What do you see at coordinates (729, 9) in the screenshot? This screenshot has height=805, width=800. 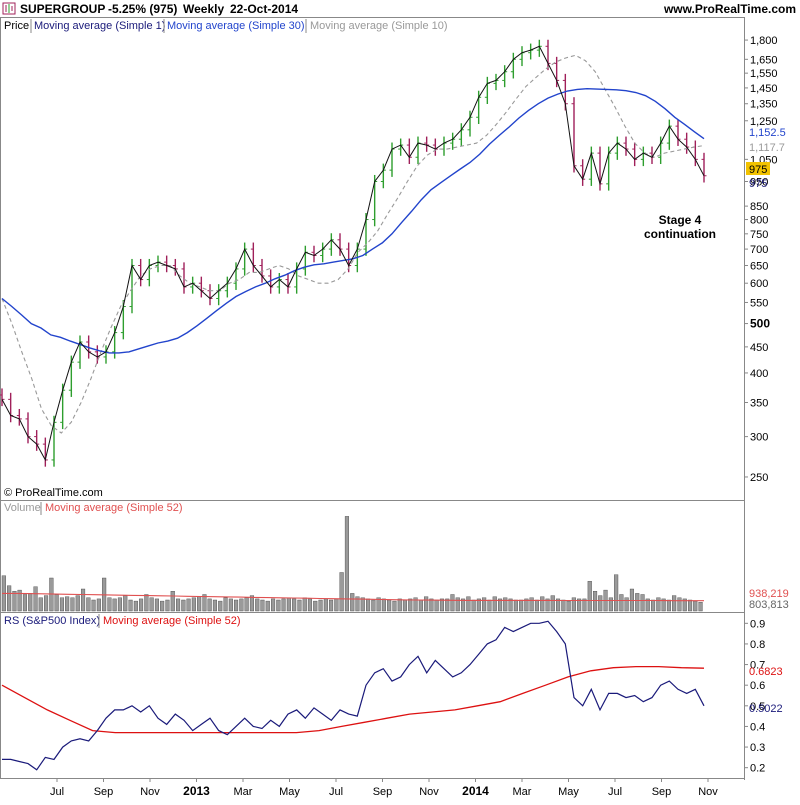 I see `header-site: www.ProRealTime.com` at bounding box center [729, 9].